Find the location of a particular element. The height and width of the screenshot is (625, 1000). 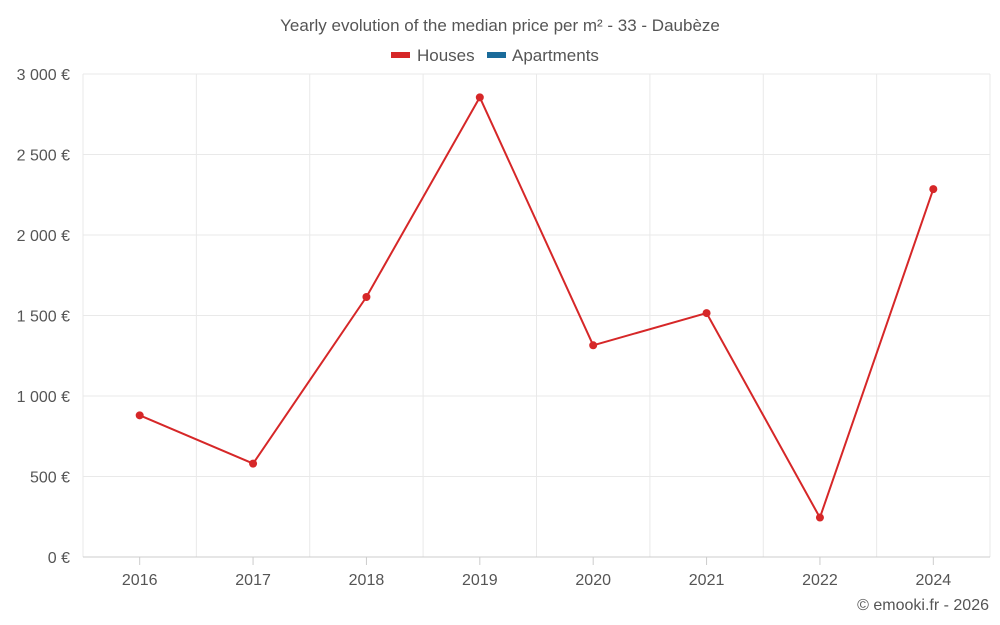

y-tick-label: 1 500 € is located at coordinates (43, 317).